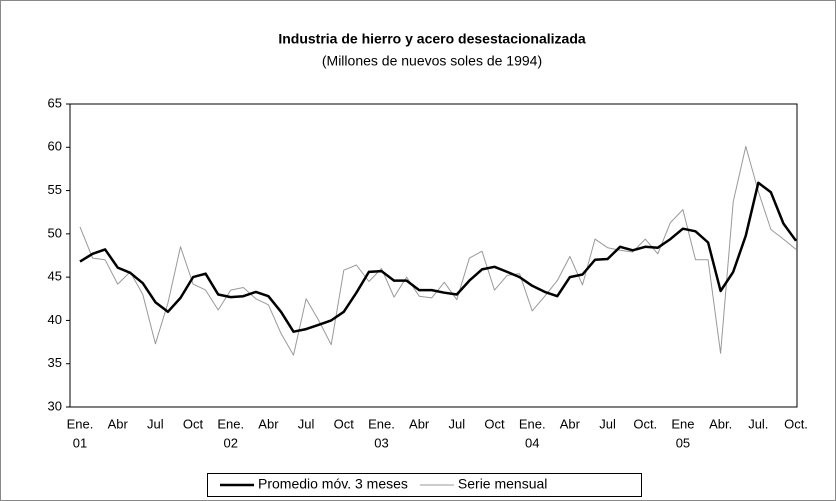  I want to click on x-year-label: 01, so click(80, 442).